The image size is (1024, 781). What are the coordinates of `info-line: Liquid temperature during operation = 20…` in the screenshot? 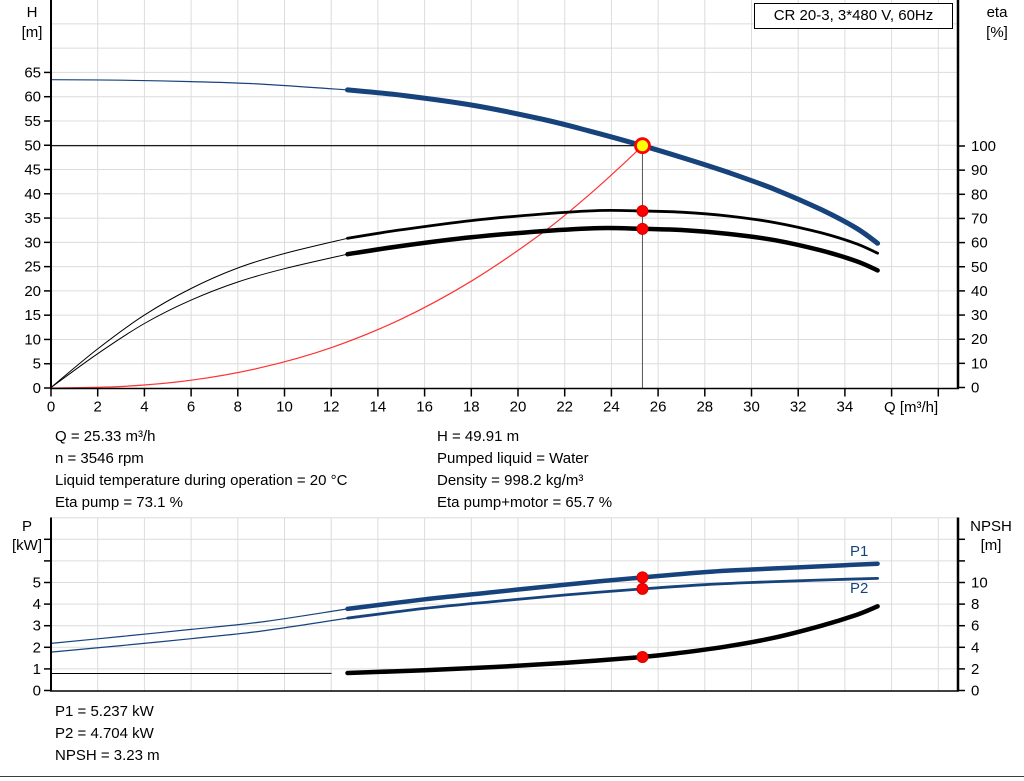 It's located at (201, 480).